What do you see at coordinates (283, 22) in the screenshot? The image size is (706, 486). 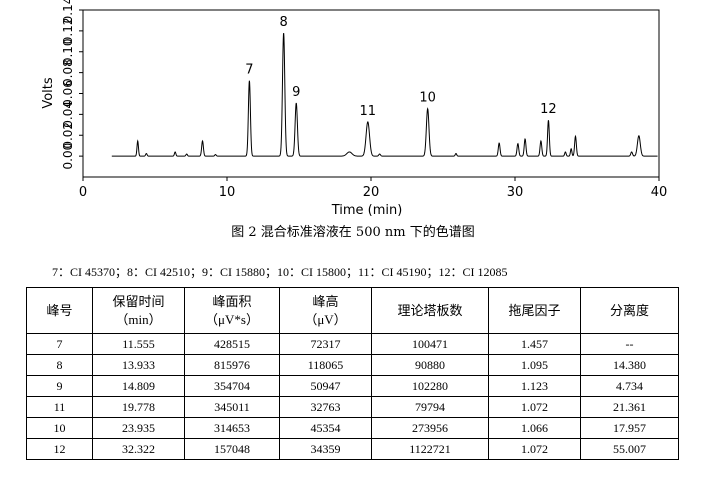 I see `peak-label: 8` at bounding box center [283, 22].